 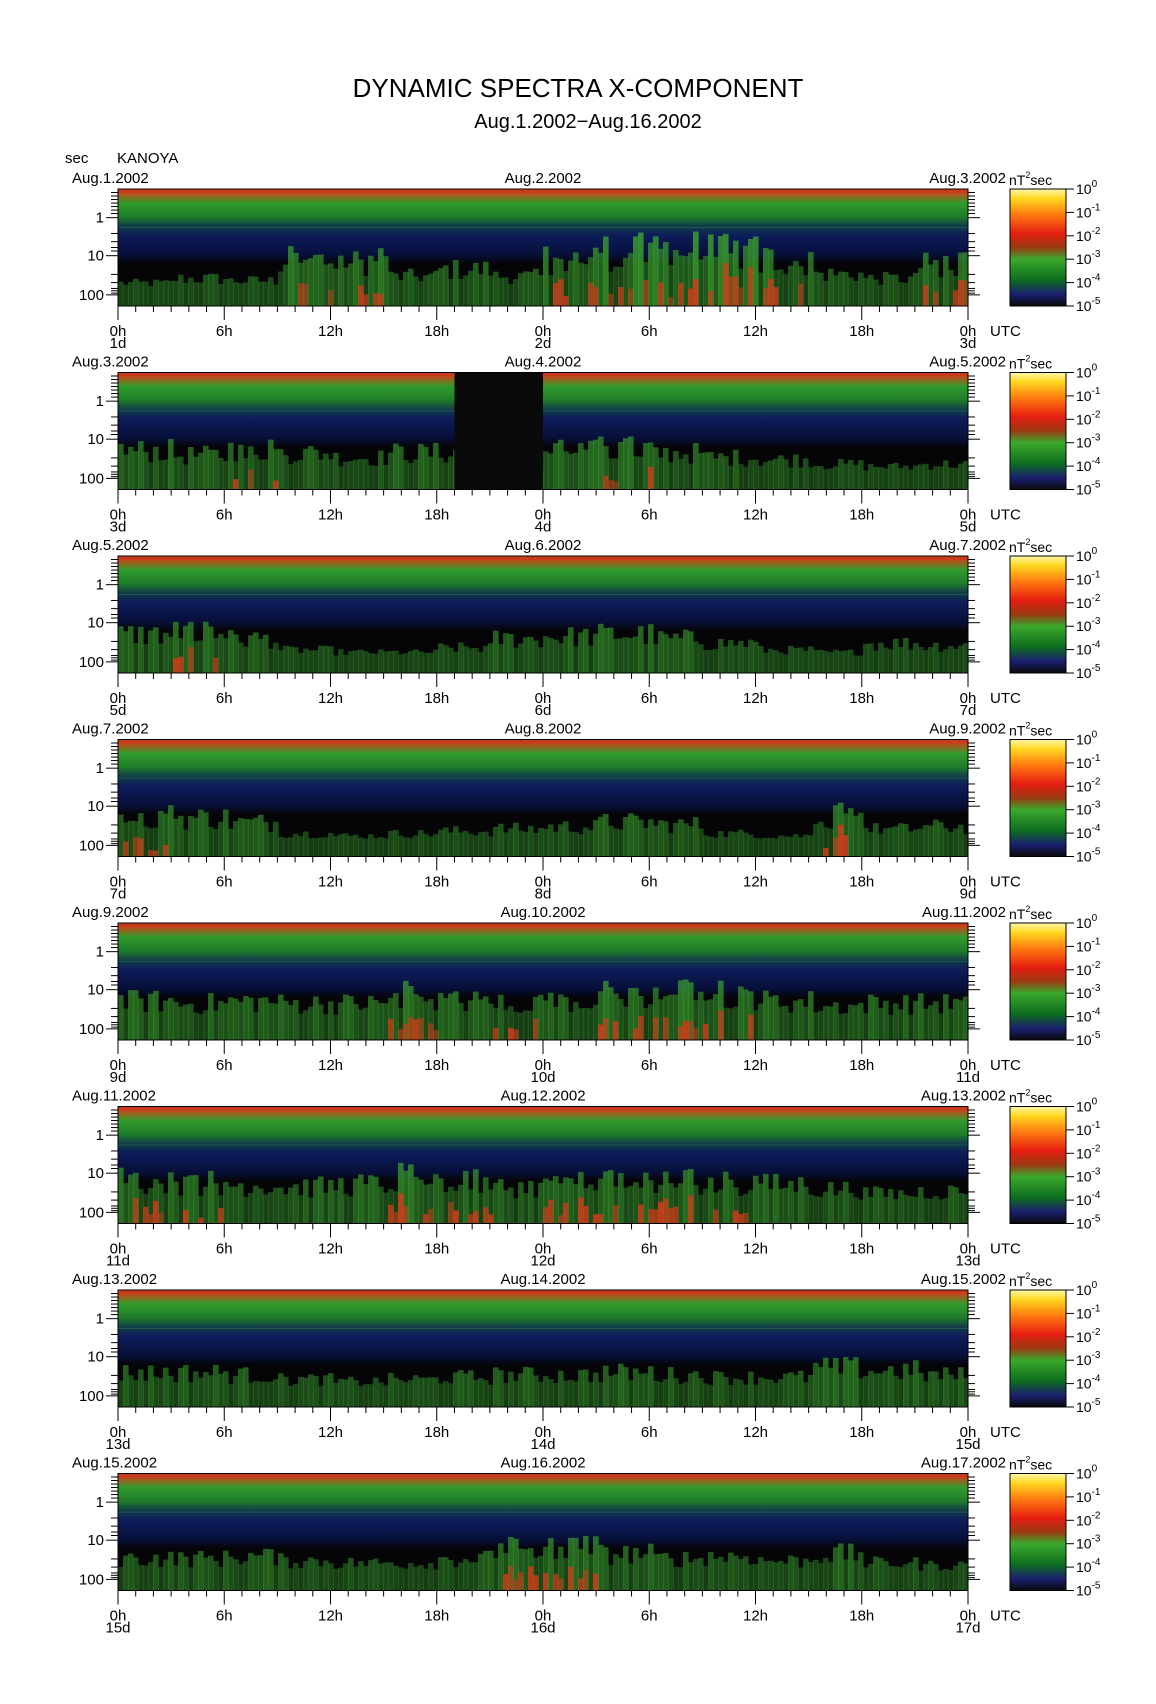 What do you see at coordinates (649, 1249) in the screenshot?
I see `x-tick-label: 6h` at bounding box center [649, 1249].